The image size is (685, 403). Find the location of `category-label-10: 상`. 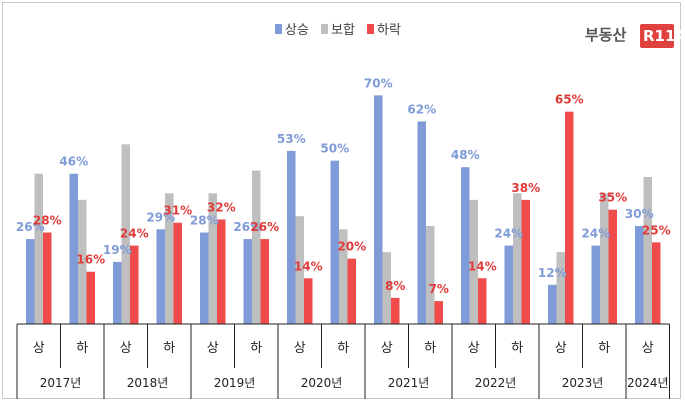

category-label-10: 상 is located at coordinates (474, 348).